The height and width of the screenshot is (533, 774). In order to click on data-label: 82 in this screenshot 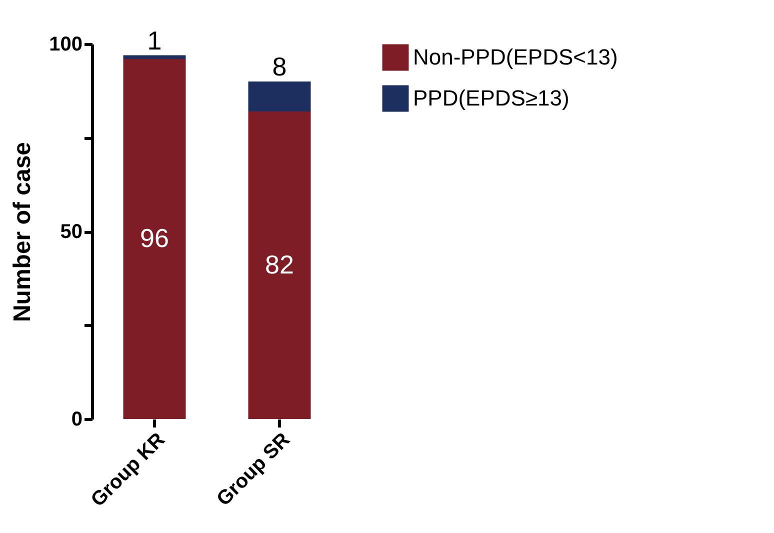, I will do `click(279, 264)`.